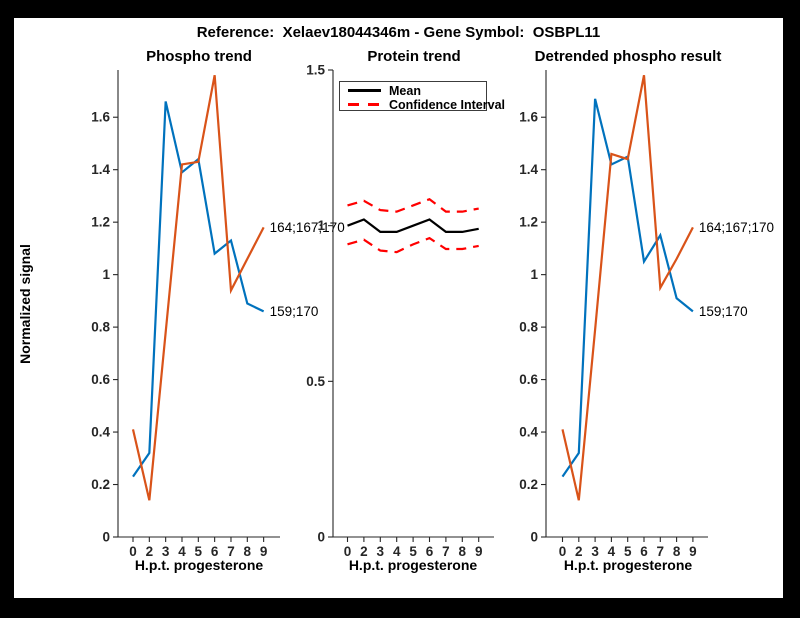 This screenshot has height=618, width=800. What do you see at coordinates (447, 104) in the screenshot?
I see `legend-label-ci: Confidence Interval` at bounding box center [447, 104].